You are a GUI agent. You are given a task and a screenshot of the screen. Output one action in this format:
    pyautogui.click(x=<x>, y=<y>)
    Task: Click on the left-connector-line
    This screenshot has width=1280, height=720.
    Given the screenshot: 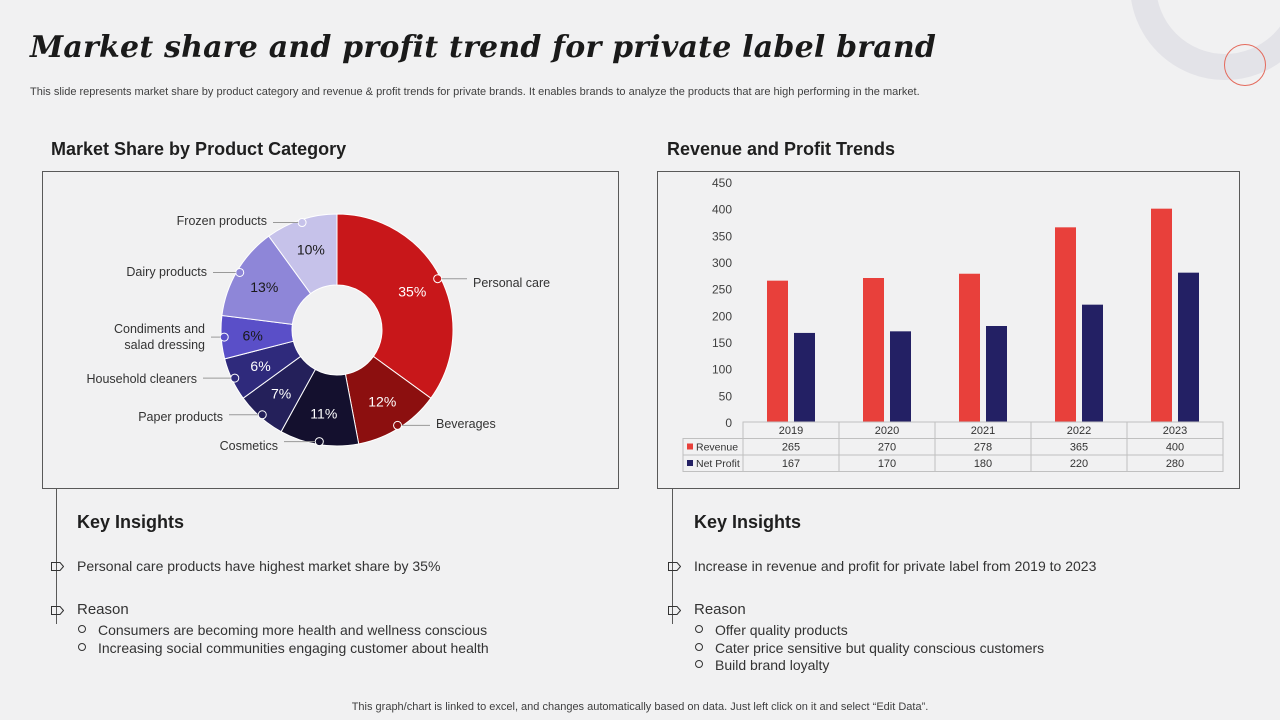 What is the action you would take?
    pyautogui.click(x=56, y=556)
    